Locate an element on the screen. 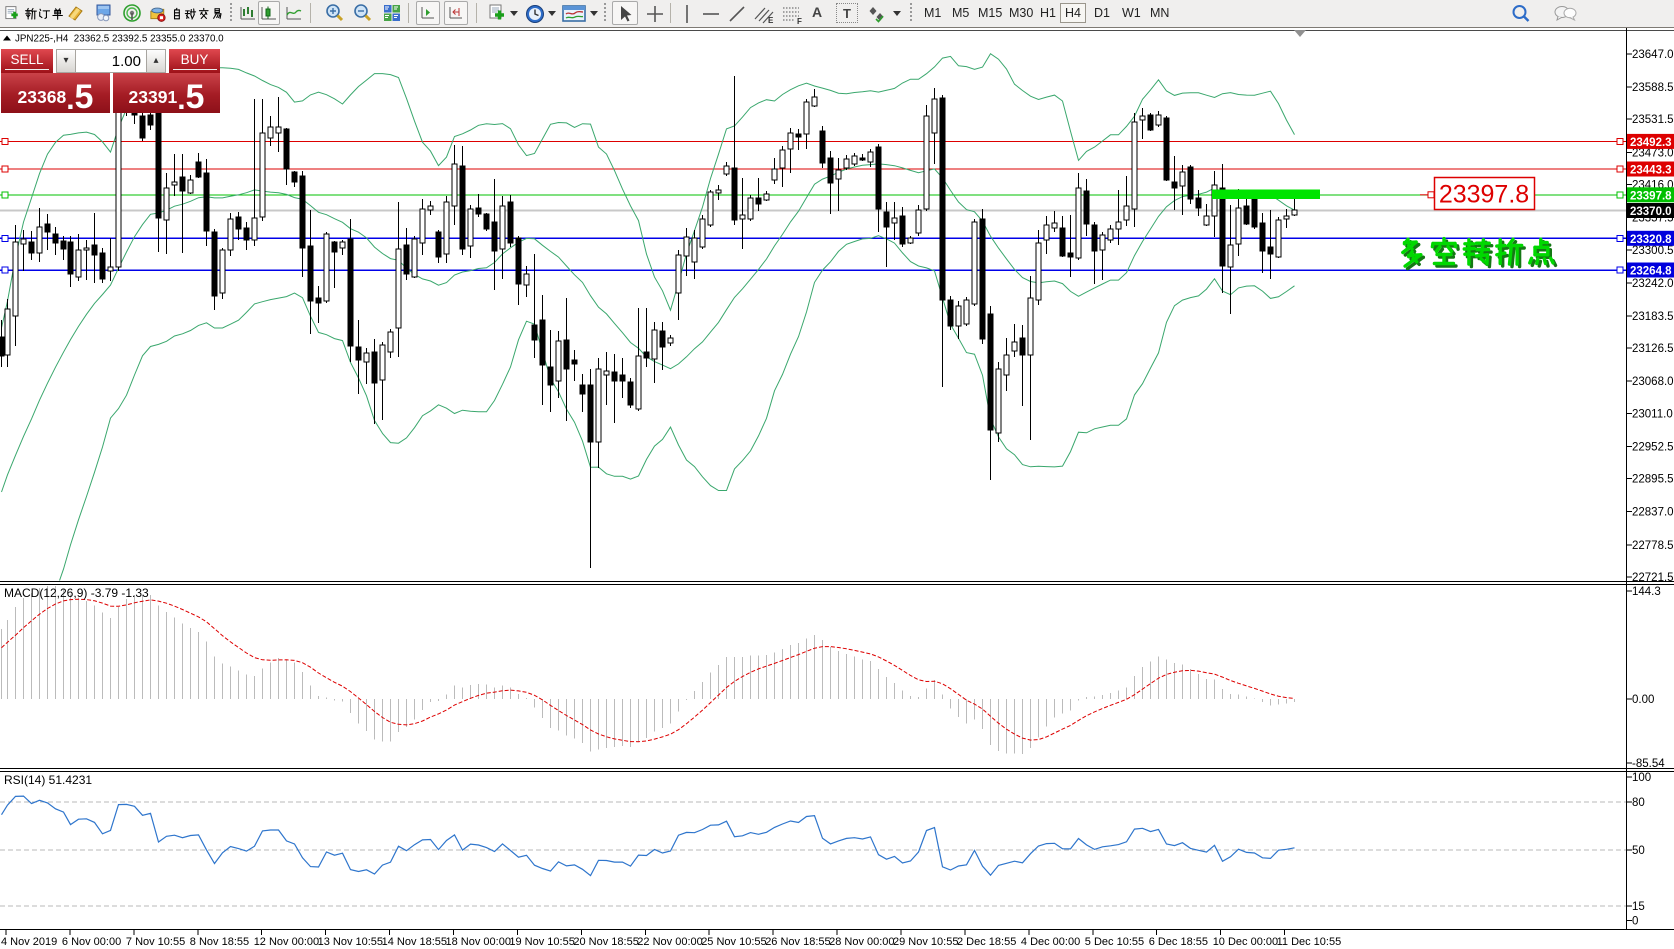 The height and width of the screenshot is (949, 1674). svg-text: 22 Nov 00:00 is located at coordinates (669, 942).